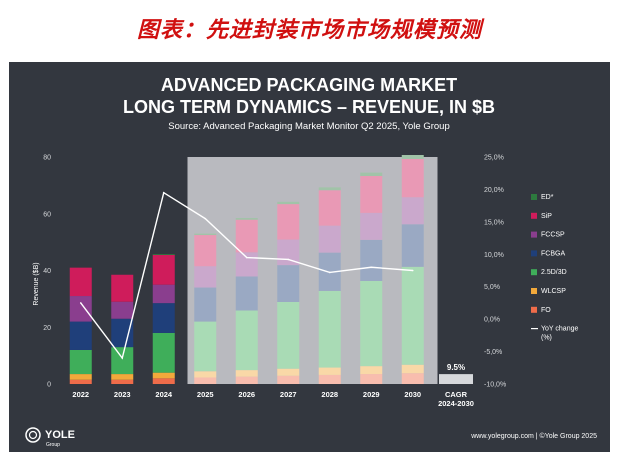 The width and height of the screenshot is (619, 458). I want to click on yoy-point-2022, so click(80, 303).